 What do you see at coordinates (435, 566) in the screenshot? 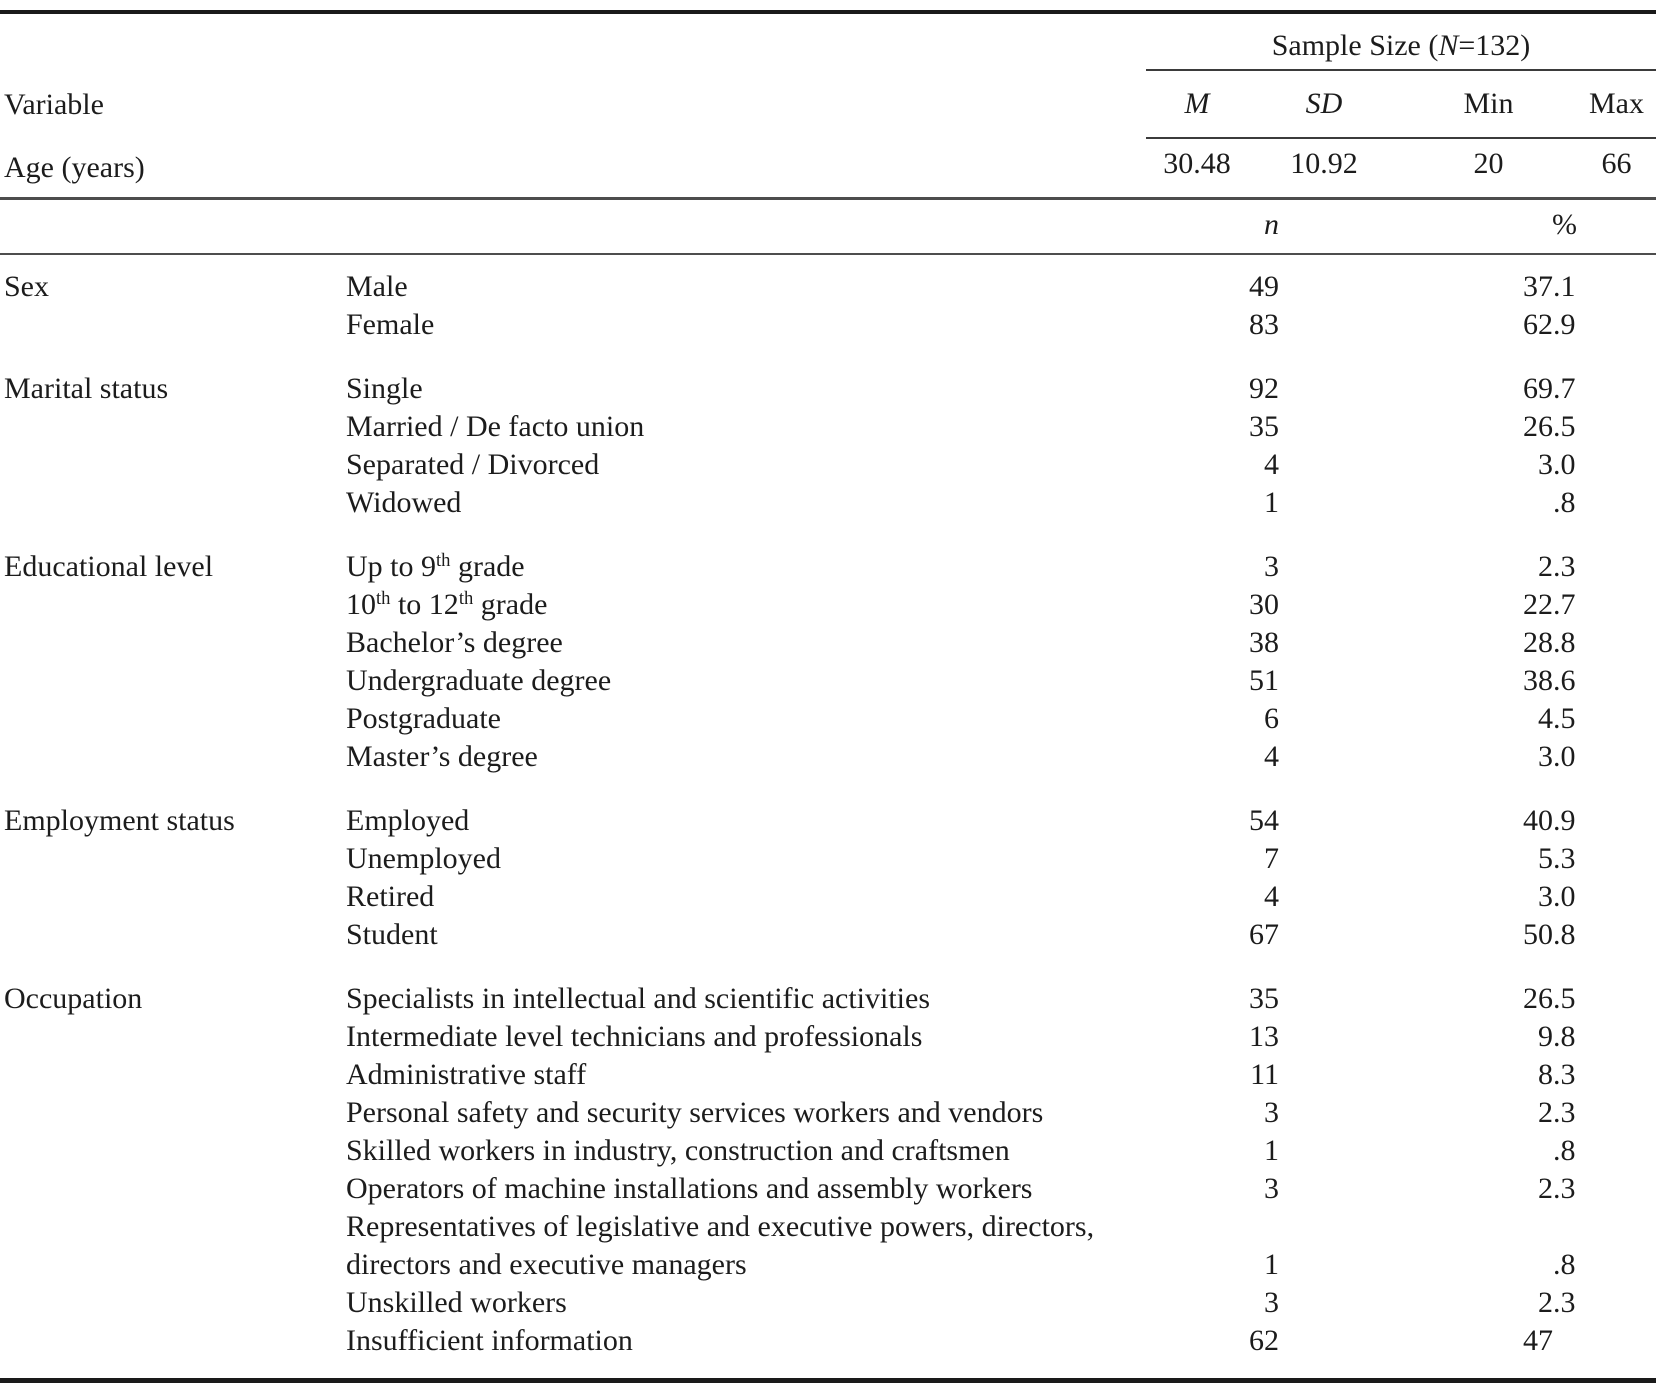
I see `category-label: Up to 9th grade` at bounding box center [435, 566].